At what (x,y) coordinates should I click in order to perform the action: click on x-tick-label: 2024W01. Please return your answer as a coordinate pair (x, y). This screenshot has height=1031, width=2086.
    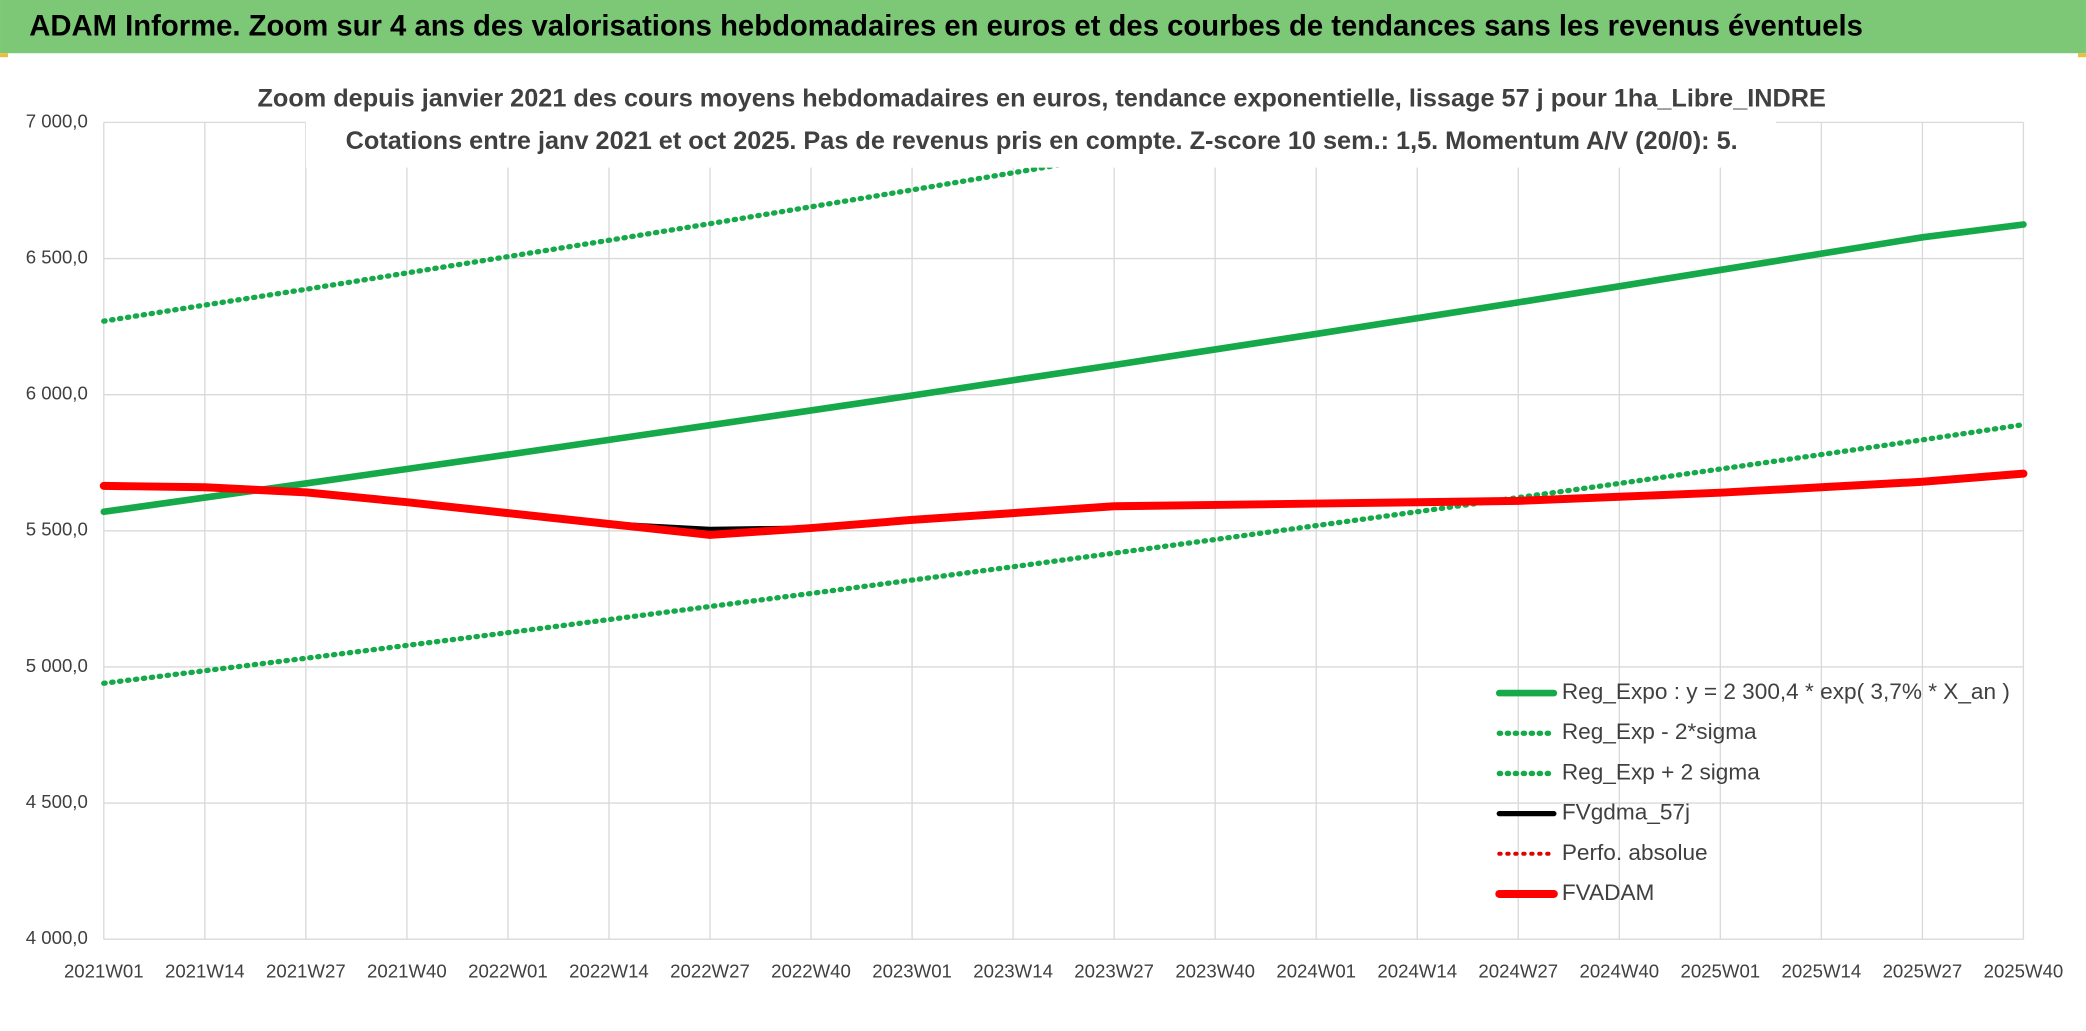
    Looking at the image, I should click on (1316, 970).